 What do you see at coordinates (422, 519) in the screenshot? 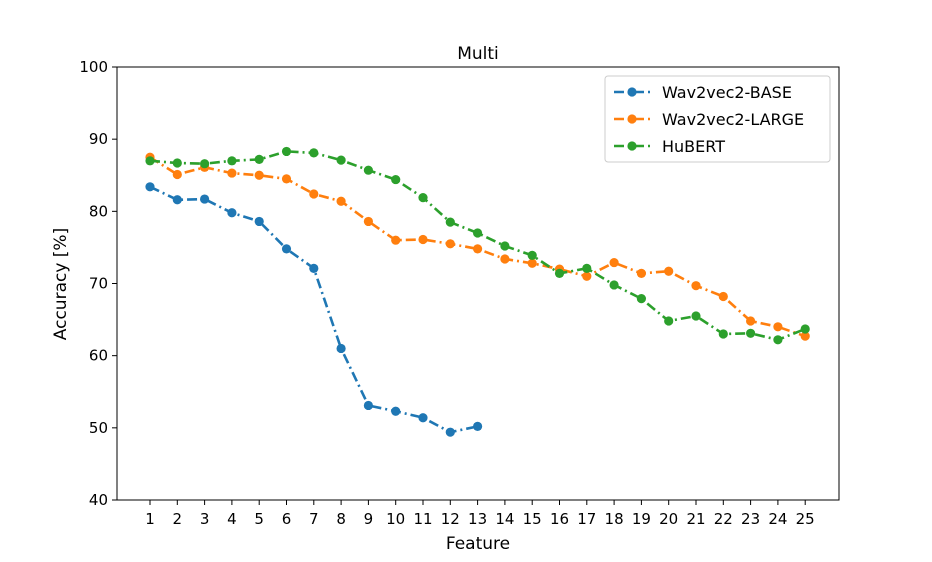
I see `x-tick-label: 11` at bounding box center [422, 519].